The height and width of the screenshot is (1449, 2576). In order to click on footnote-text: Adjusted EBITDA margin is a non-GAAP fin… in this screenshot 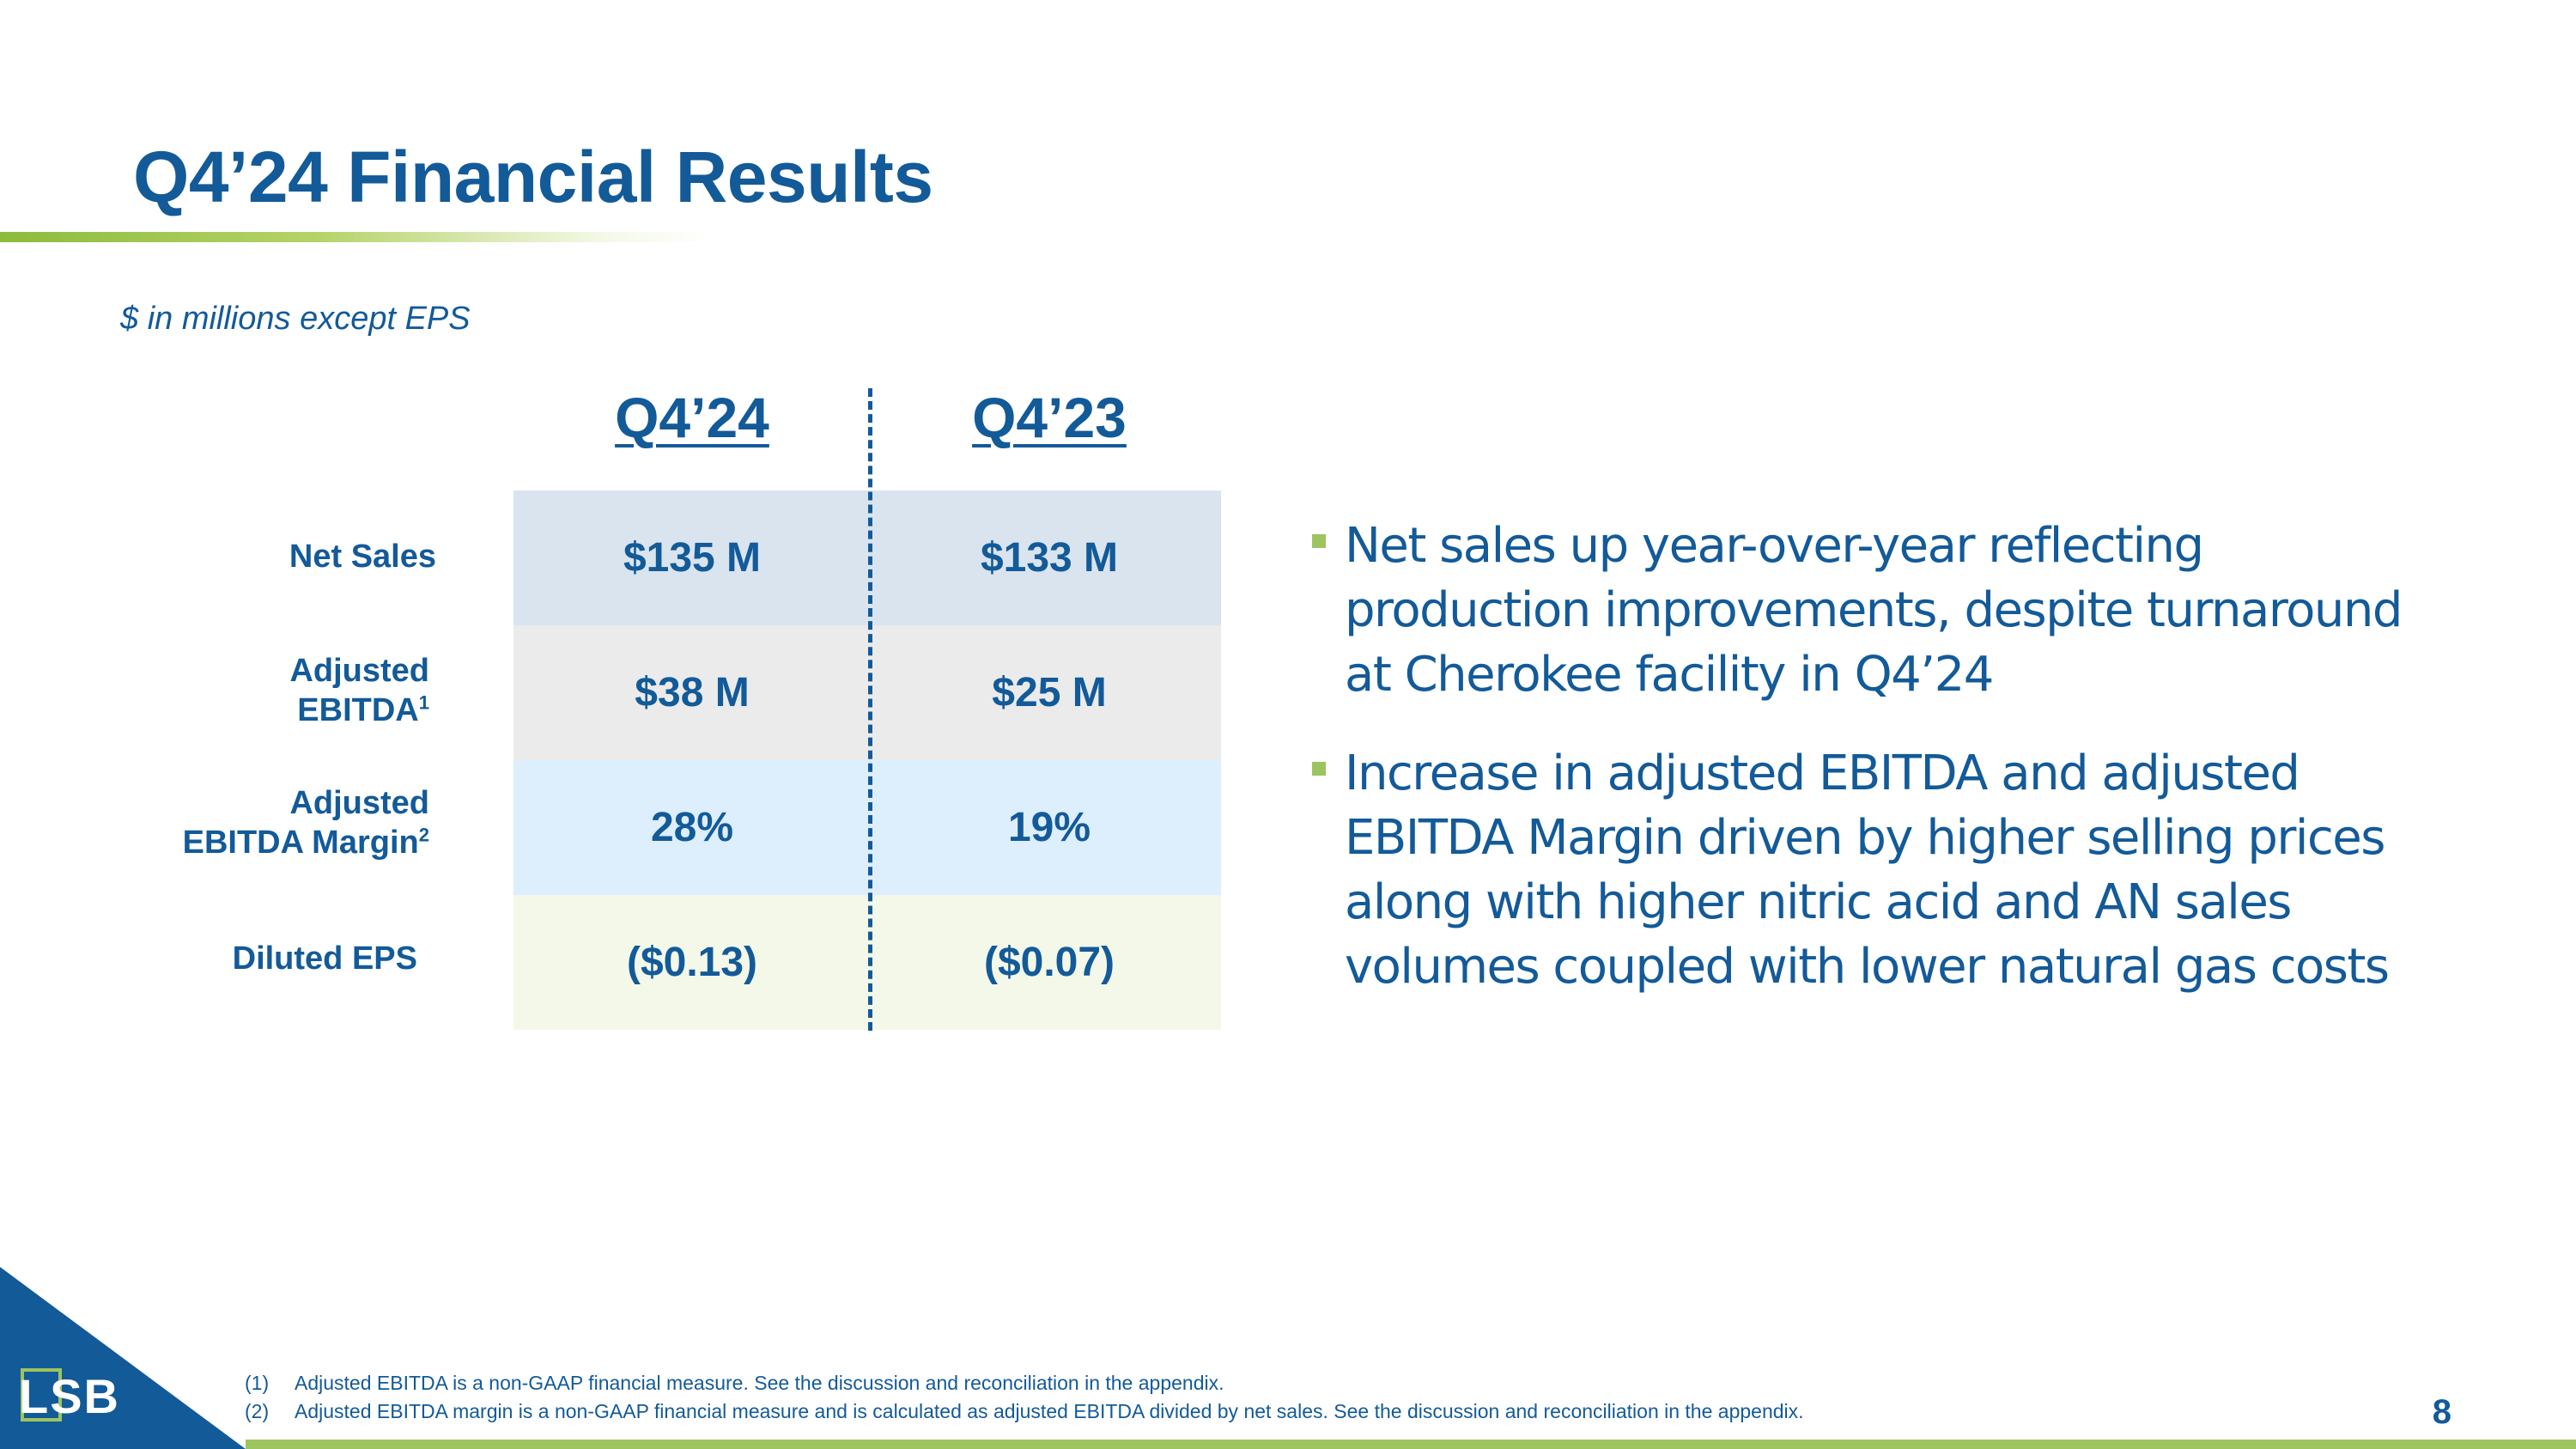, I will do `click(1049, 1411)`.